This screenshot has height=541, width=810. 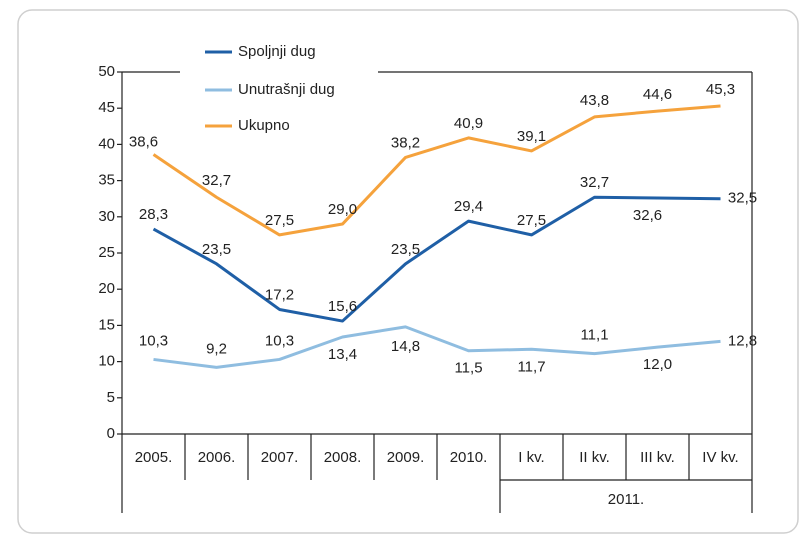 What do you see at coordinates (153, 214) in the screenshot?
I see `data-label: 28,3` at bounding box center [153, 214].